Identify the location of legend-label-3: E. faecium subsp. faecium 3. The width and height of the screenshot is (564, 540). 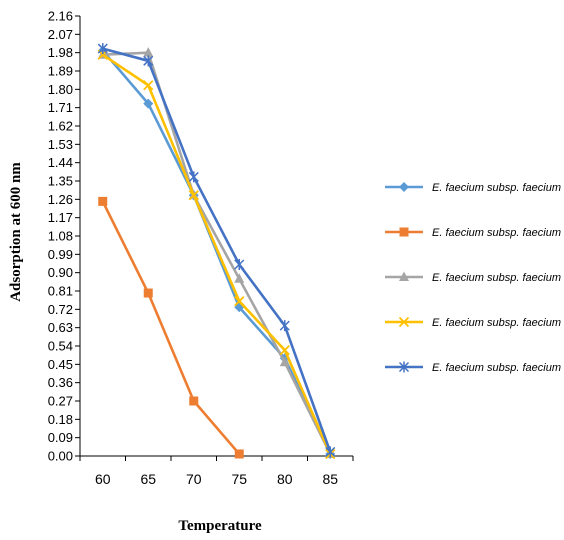
(498, 278).